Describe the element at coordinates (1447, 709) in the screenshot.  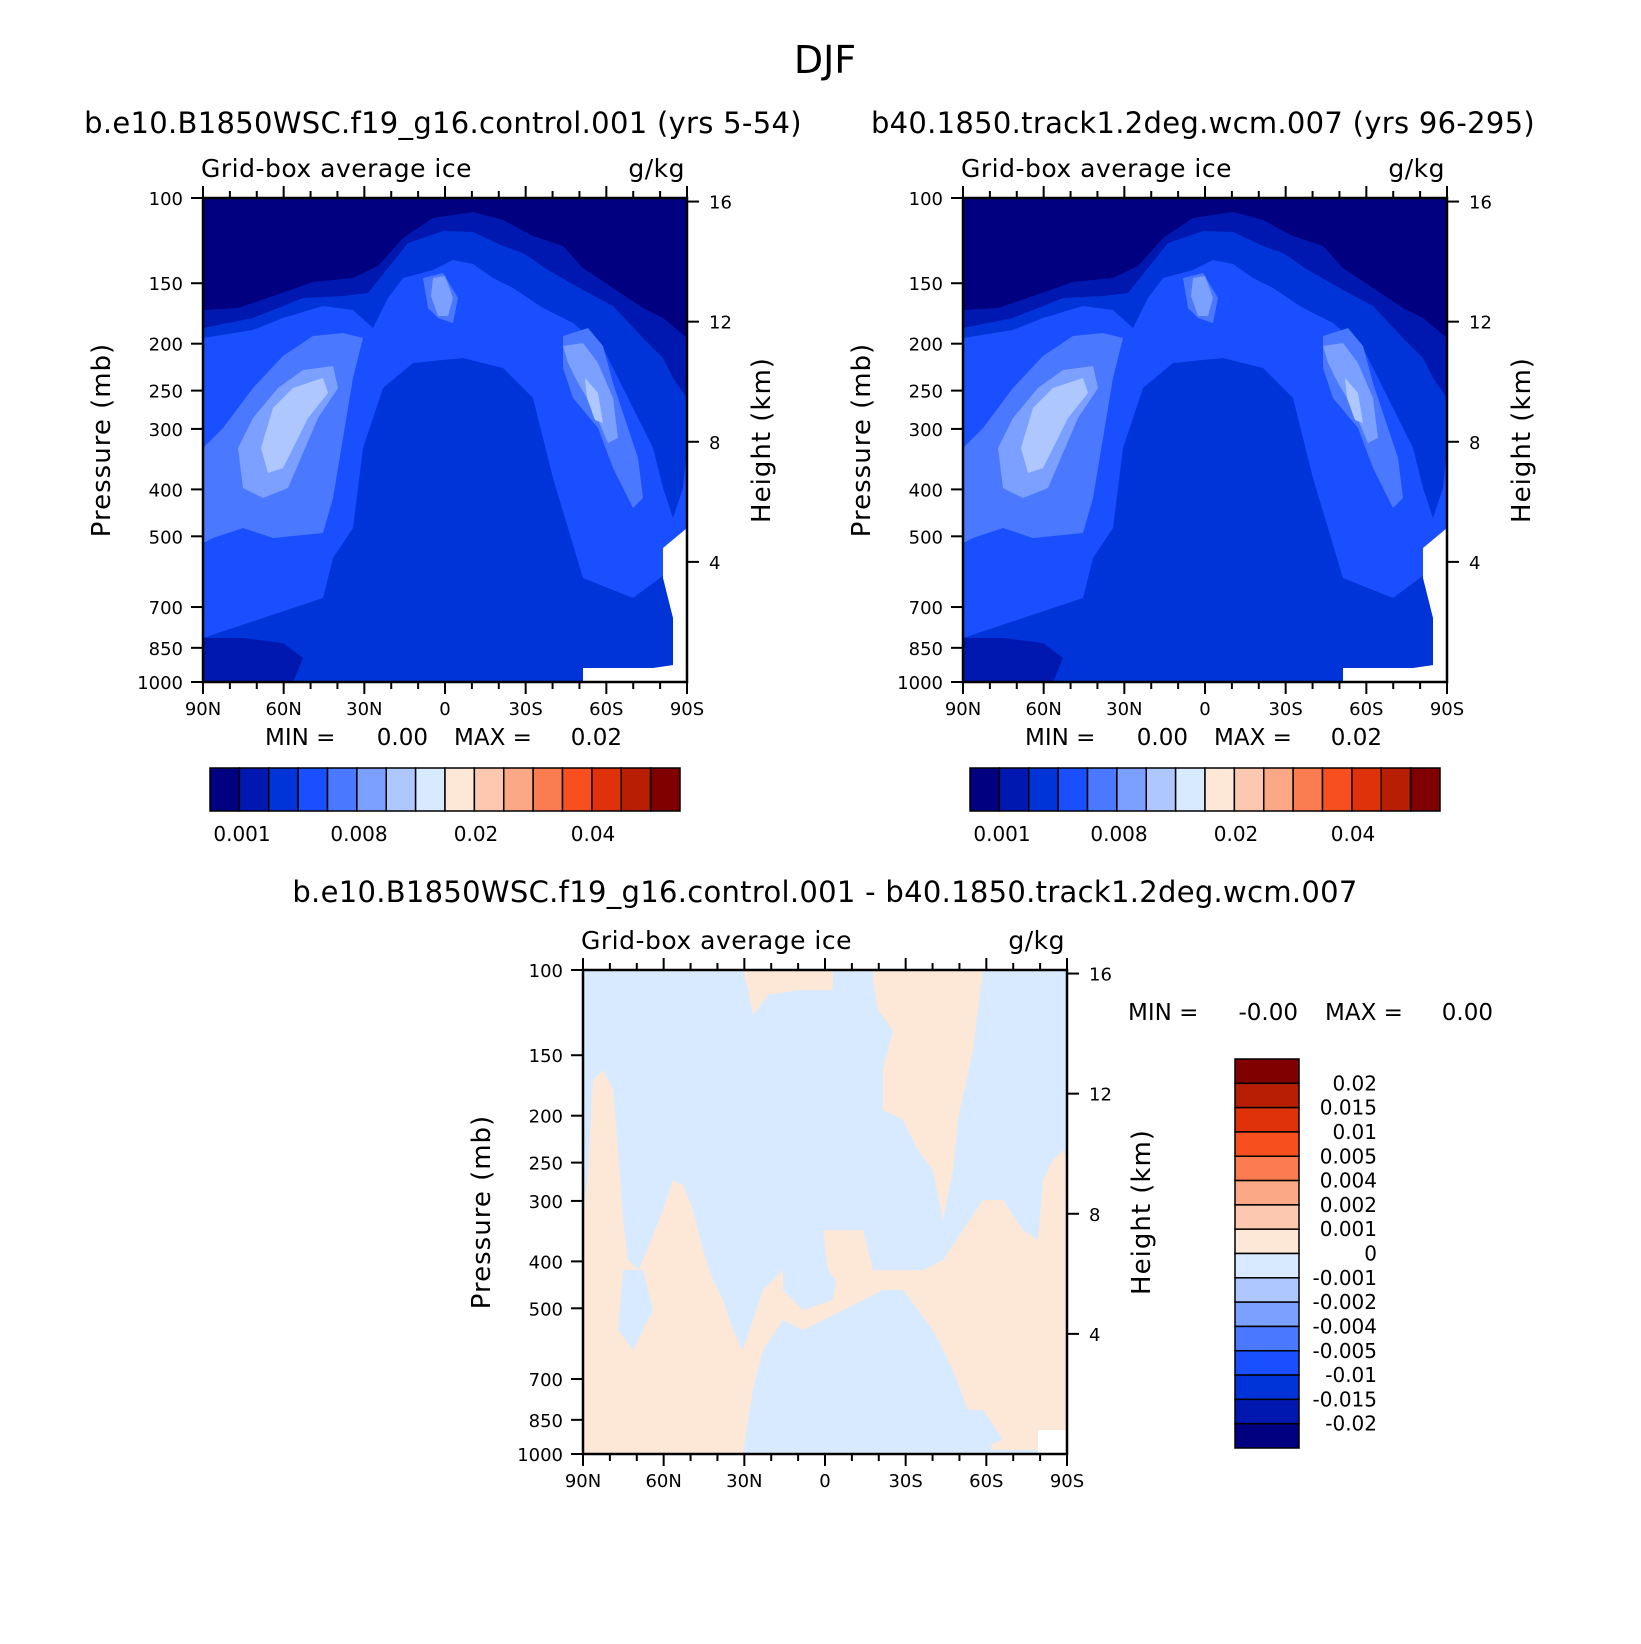
I see `panel-2-x-tick-label: 90S` at that location.